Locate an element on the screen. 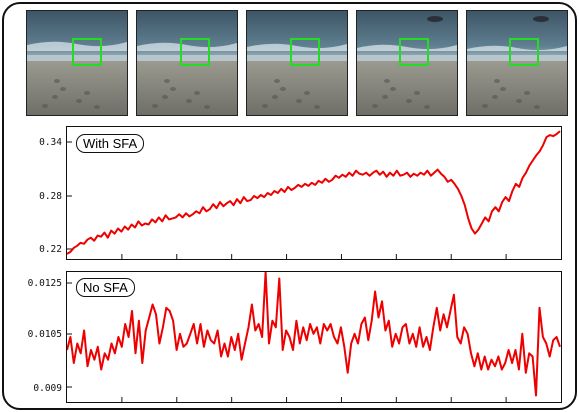 Image resolution: width=579 pixels, height=412 pixels. ytick-label: 0.28 is located at coordinates (50, 196).